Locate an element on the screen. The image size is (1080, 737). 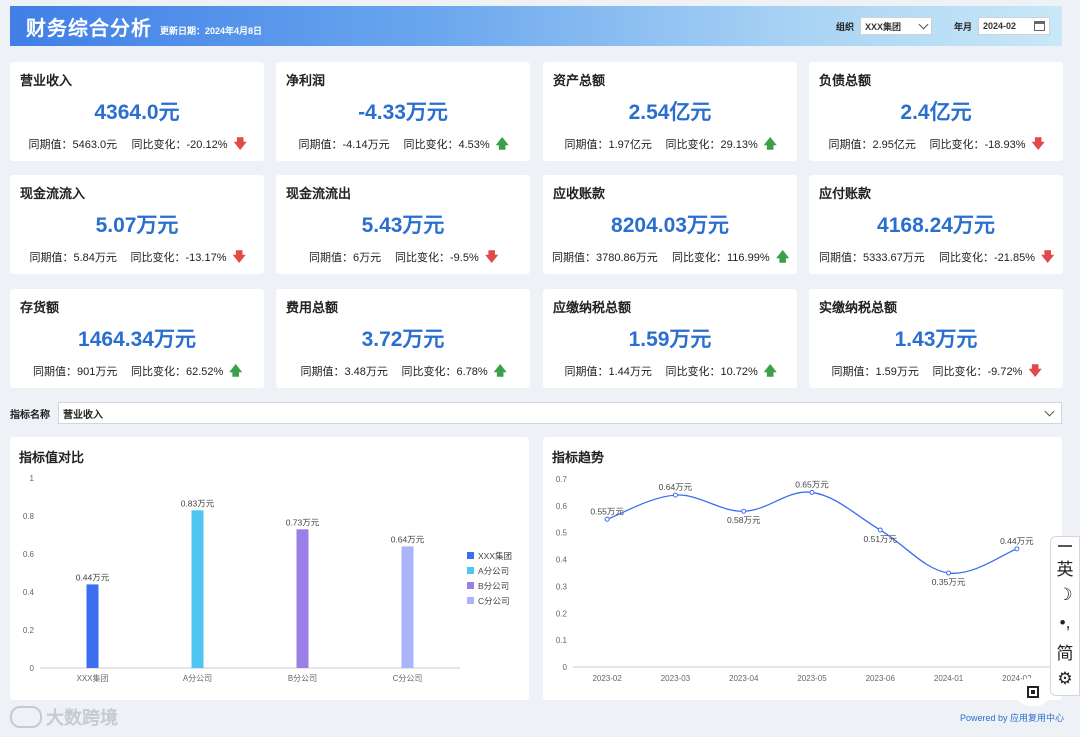
kpi-prev-value: 同期值：2.95亿元 is located at coordinates (872, 145).